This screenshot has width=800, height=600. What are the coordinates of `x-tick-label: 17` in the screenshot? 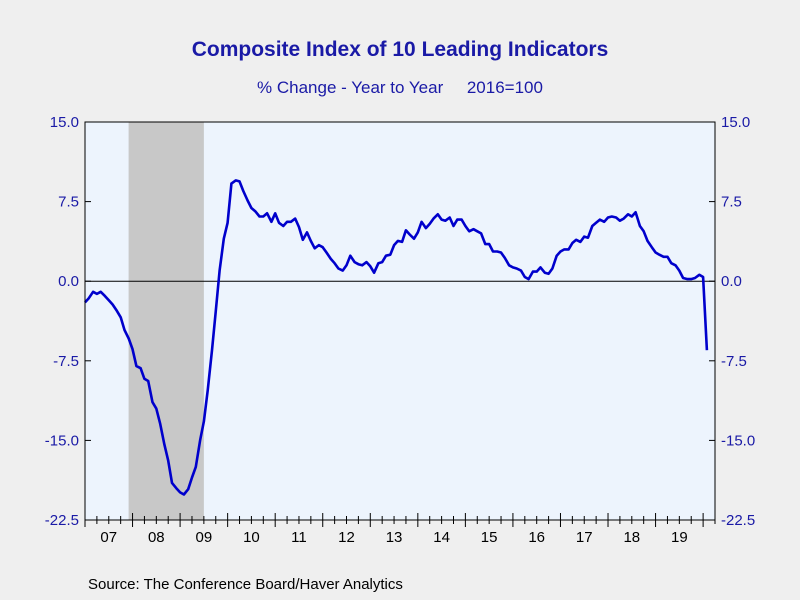 It's located at (584, 537).